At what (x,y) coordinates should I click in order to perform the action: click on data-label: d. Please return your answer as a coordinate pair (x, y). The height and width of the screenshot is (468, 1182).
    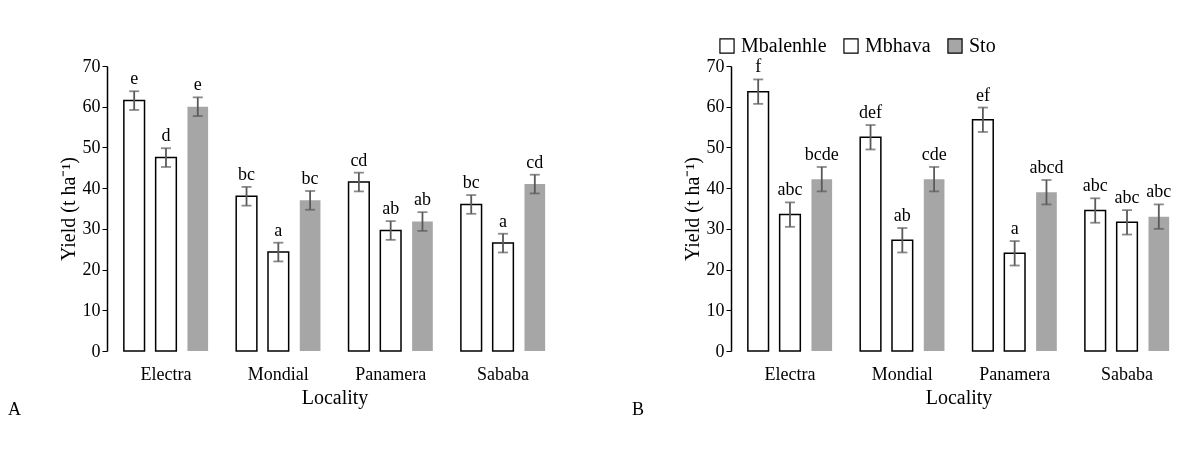
    Looking at the image, I should click on (166, 135).